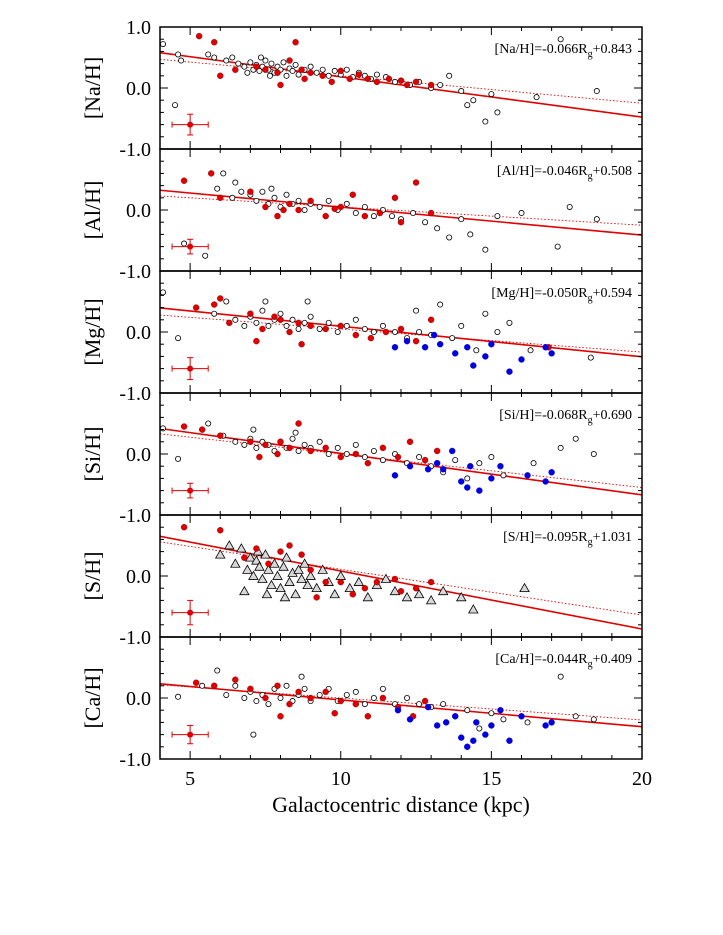 Image resolution: width=723 pixels, height=935 pixels. I want to click on error-bar, so click(190, 246).